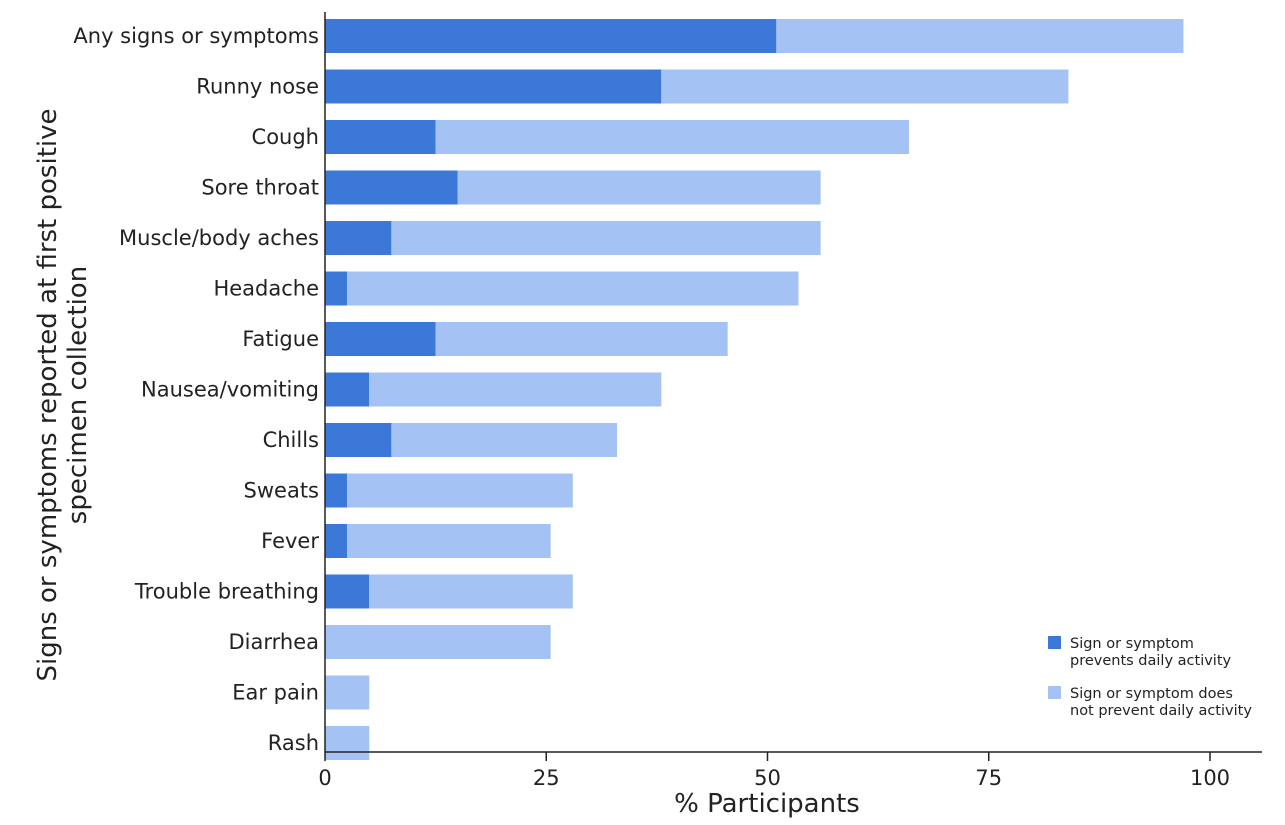  What do you see at coordinates (226, 592) in the screenshot?
I see `category-label: Trouble breathing` at bounding box center [226, 592].